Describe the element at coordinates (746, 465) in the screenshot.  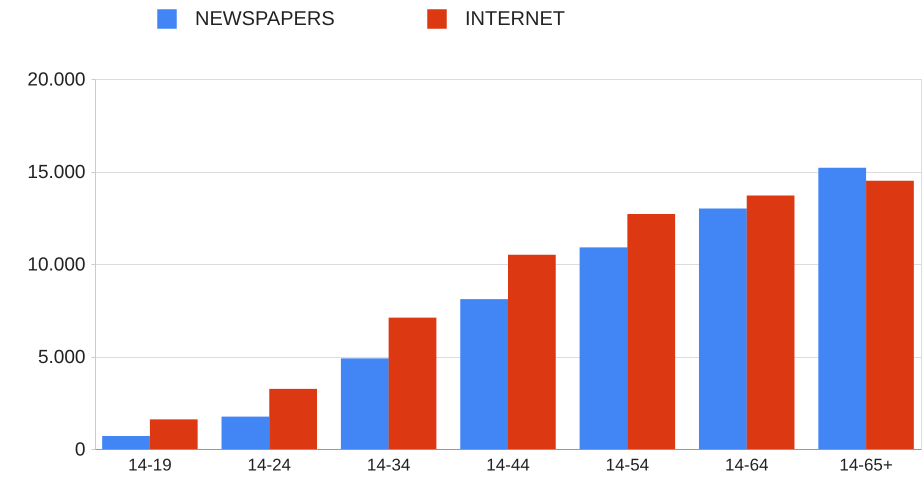
I see `x-tick-label: 14-64` at that location.